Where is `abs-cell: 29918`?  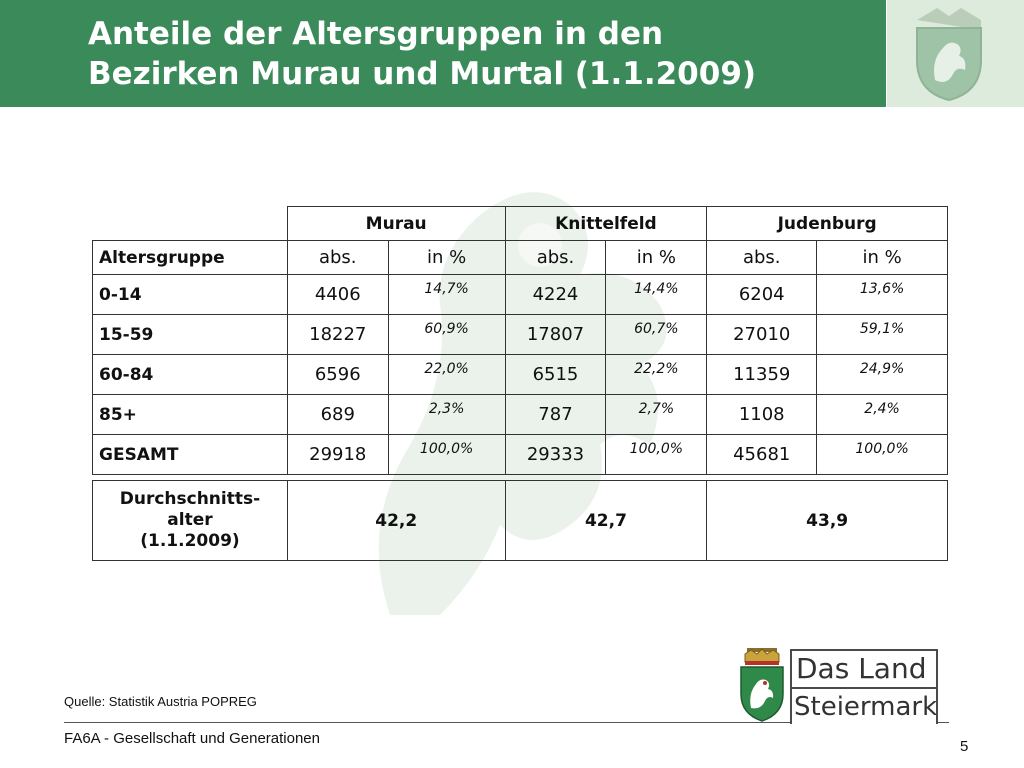
abs-cell: 29918 is located at coordinates (337, 454).